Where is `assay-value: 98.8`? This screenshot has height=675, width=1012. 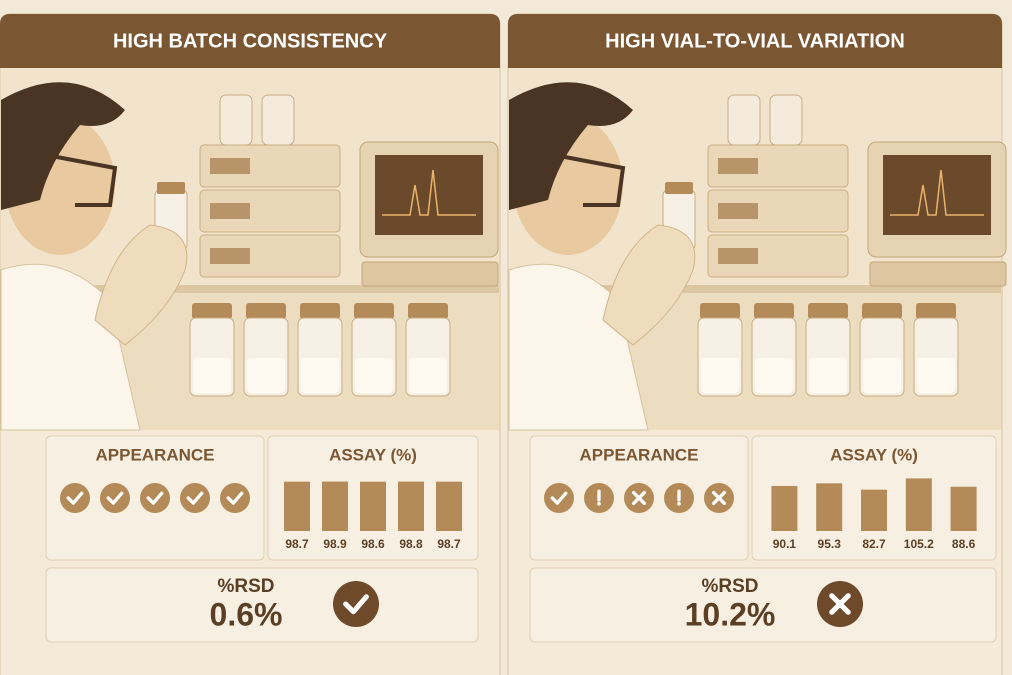 assay-value: 98.8 is located at coordinates (411, 544).